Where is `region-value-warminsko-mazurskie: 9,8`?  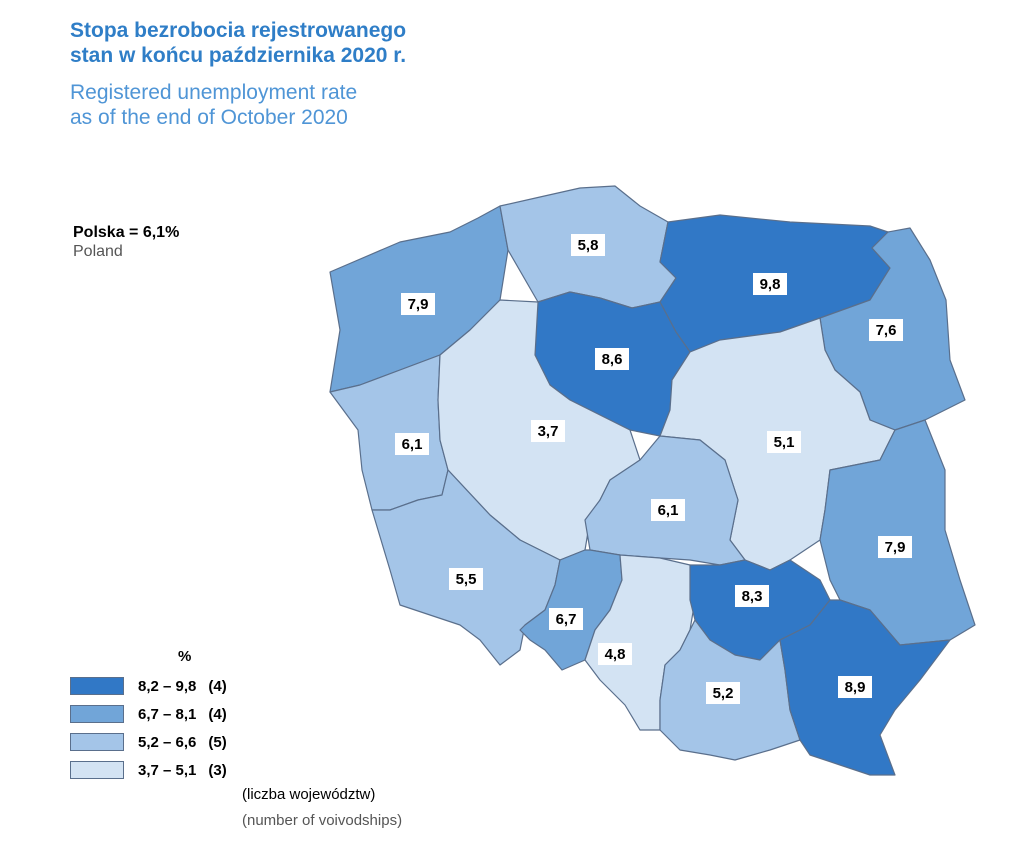 region-value-warminsko-mazurskie: 9,8 is located at coordinates (770, 284).